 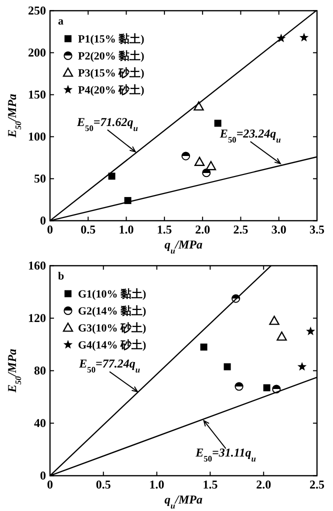 I want to click on y-tick-label: 80, so click(x=40, y=371).